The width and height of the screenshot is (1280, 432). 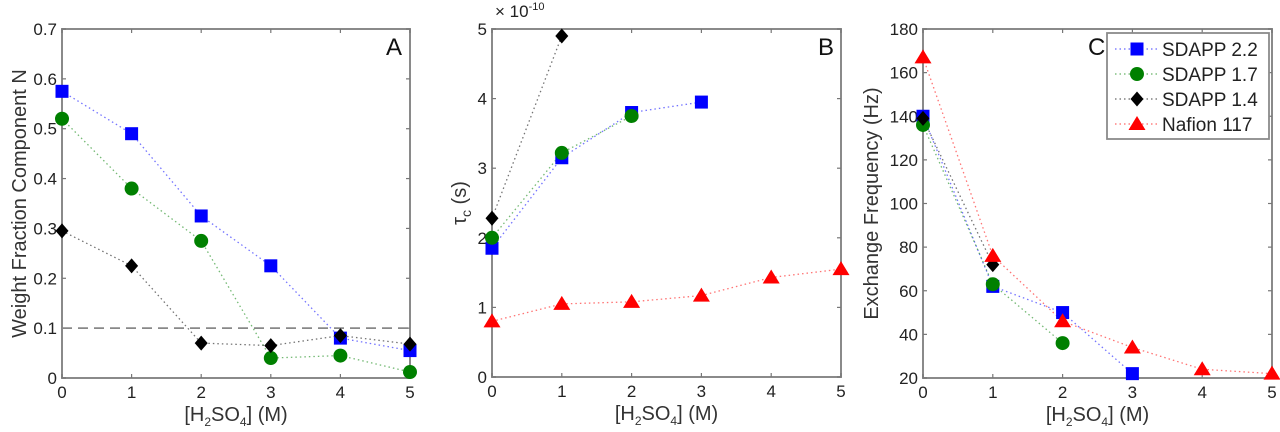 I want to click on panel-letter: C, so click(x=1096, y=47).